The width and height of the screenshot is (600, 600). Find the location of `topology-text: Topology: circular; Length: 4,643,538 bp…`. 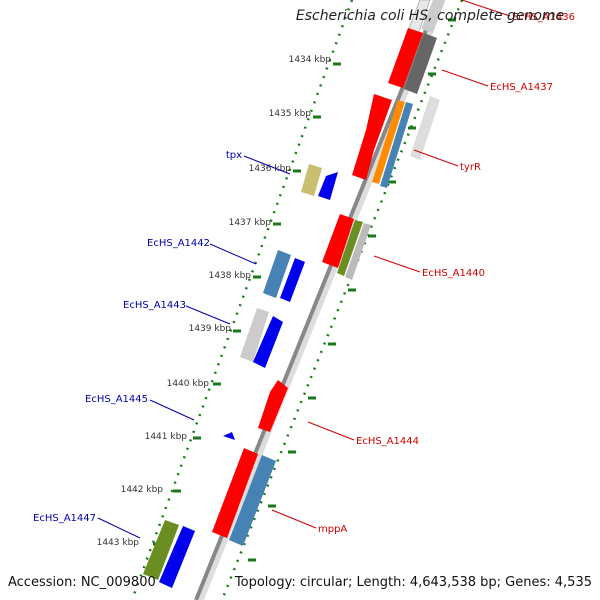

topology-text: Topology: circular; Length: 4,643,538 bp… is located at coordinates (413, 582).